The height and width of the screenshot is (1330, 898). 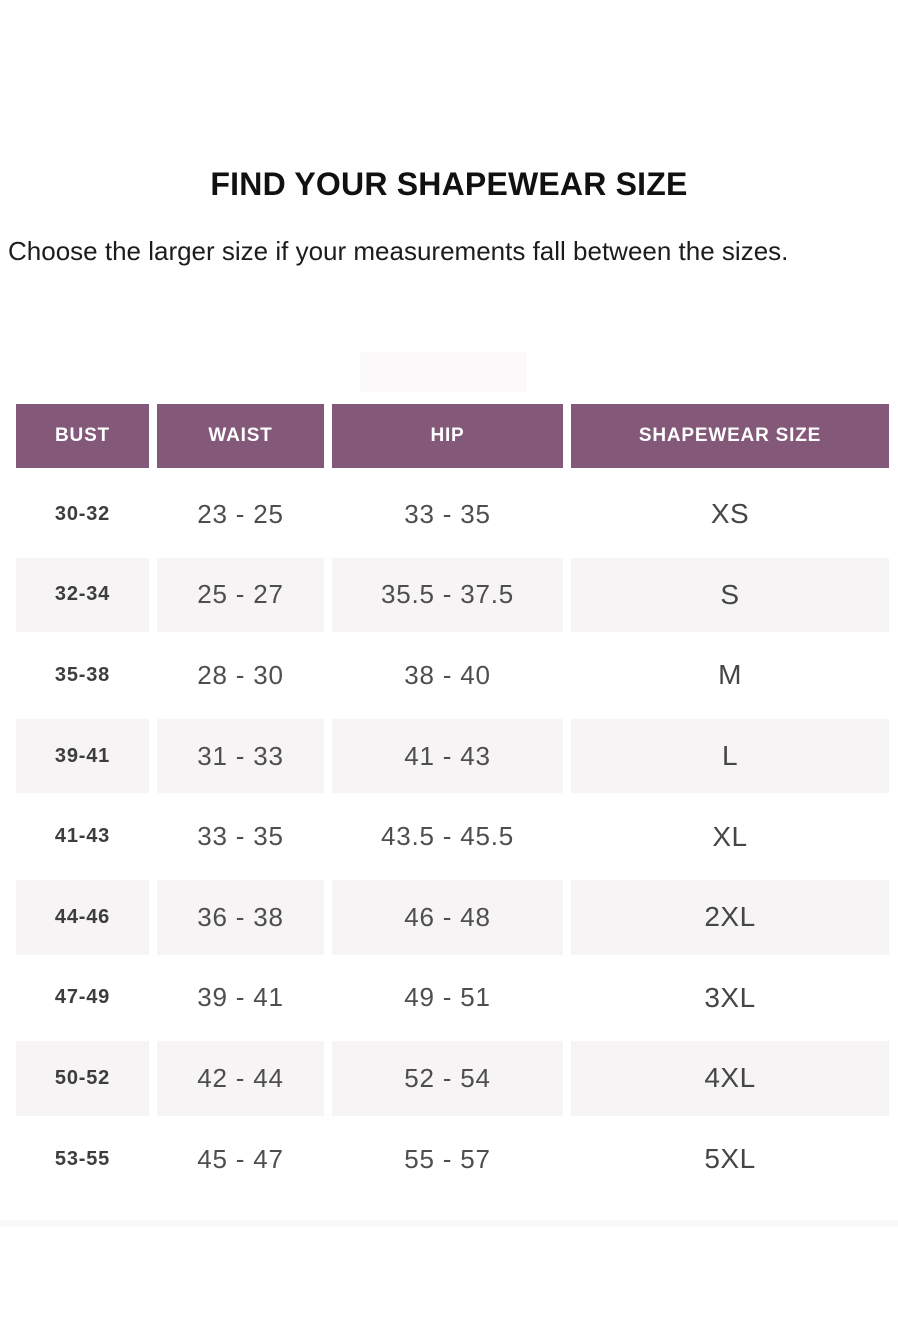 I want to click on hip-cell: 55 - 57, so click(x=447, y=1158).